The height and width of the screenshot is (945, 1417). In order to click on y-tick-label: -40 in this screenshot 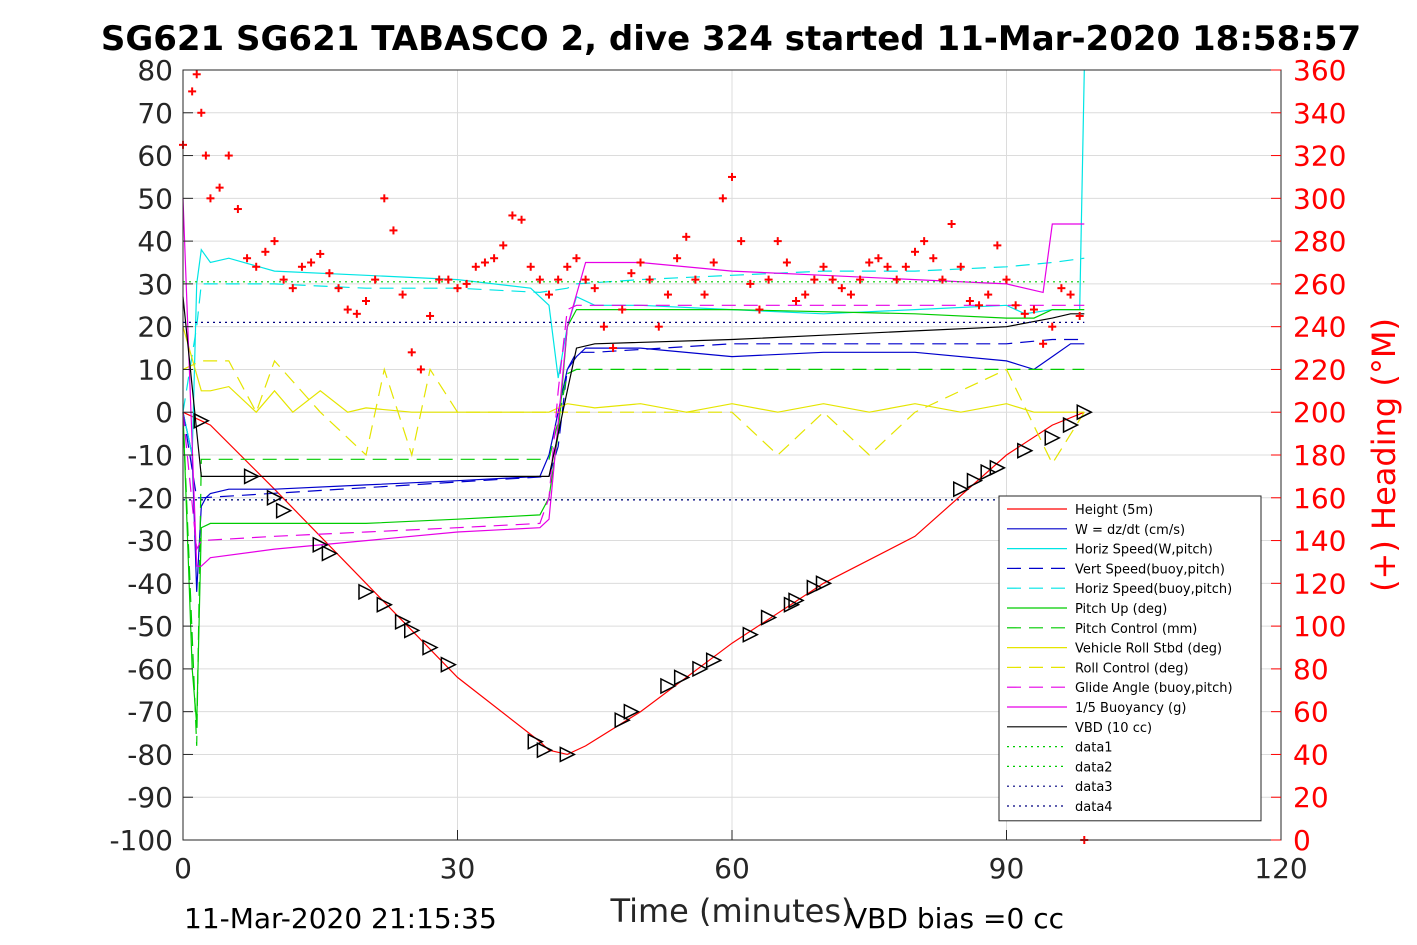, I will do `click(150, 583)`.